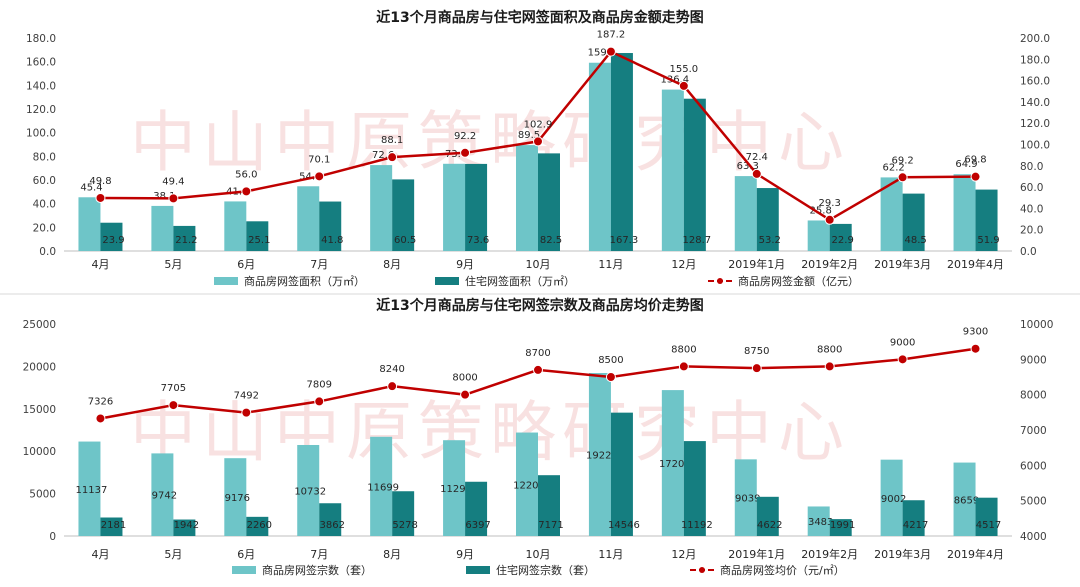  I want to click on bar-data-label: 14546, so click(624, 525).